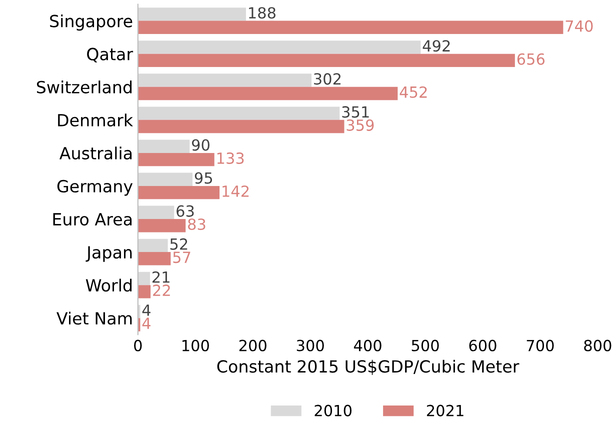 Image resolution: width=613 pixels, height=429 pixels. I want to click on x-tick-label: 400, so click(368, 346).